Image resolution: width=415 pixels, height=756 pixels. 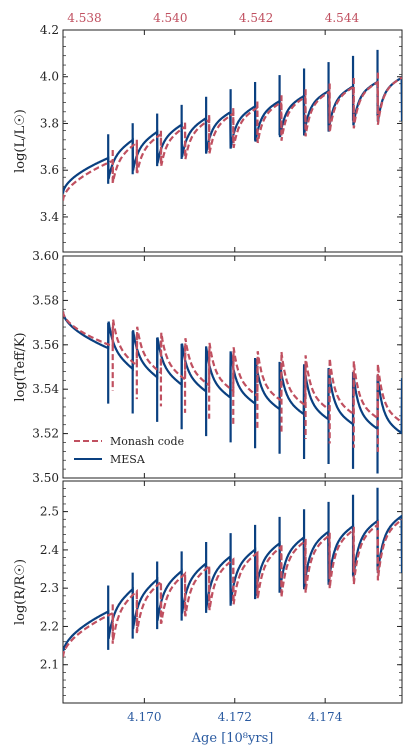 What do you see at coordinates (128, 459) in the screenshot?
I see `legend-label-mesa: MESA` at bounding box center [128, 459].